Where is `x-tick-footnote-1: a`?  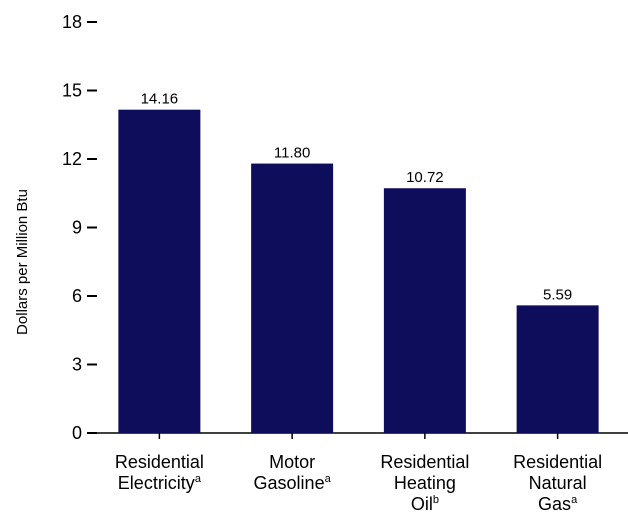 x-tick-footnote-1: a is located at coordinates (328, 479).